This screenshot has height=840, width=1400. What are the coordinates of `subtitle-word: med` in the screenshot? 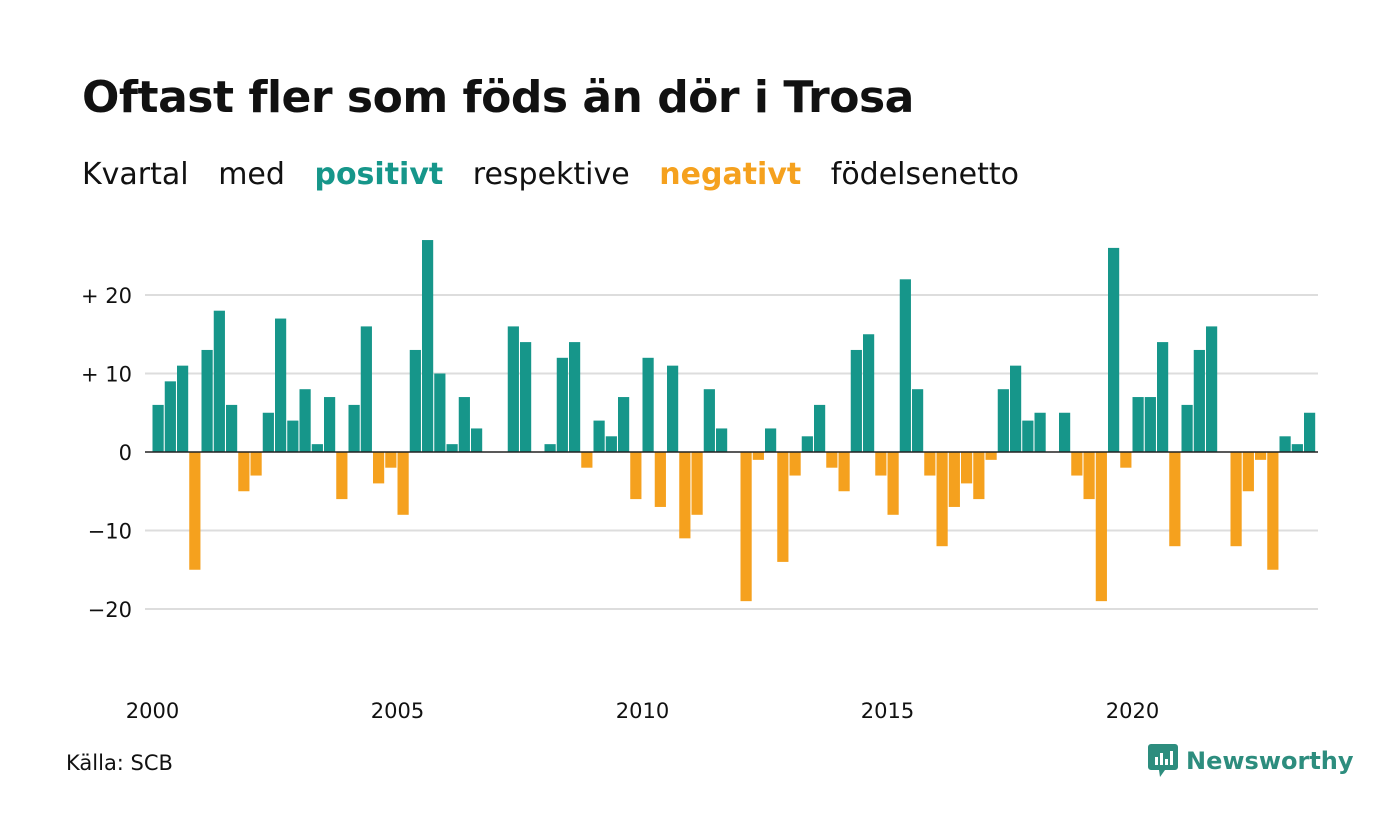 It's located at (251, 174).